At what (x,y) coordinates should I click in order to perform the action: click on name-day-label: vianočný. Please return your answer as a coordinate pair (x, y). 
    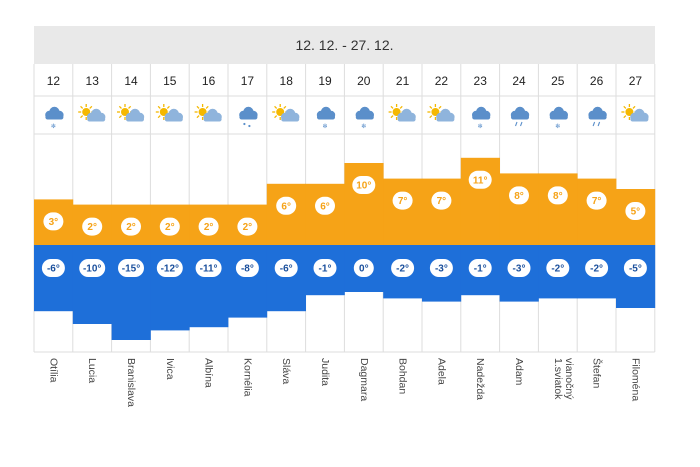
    Looking at the image, I should click on (569, 379).